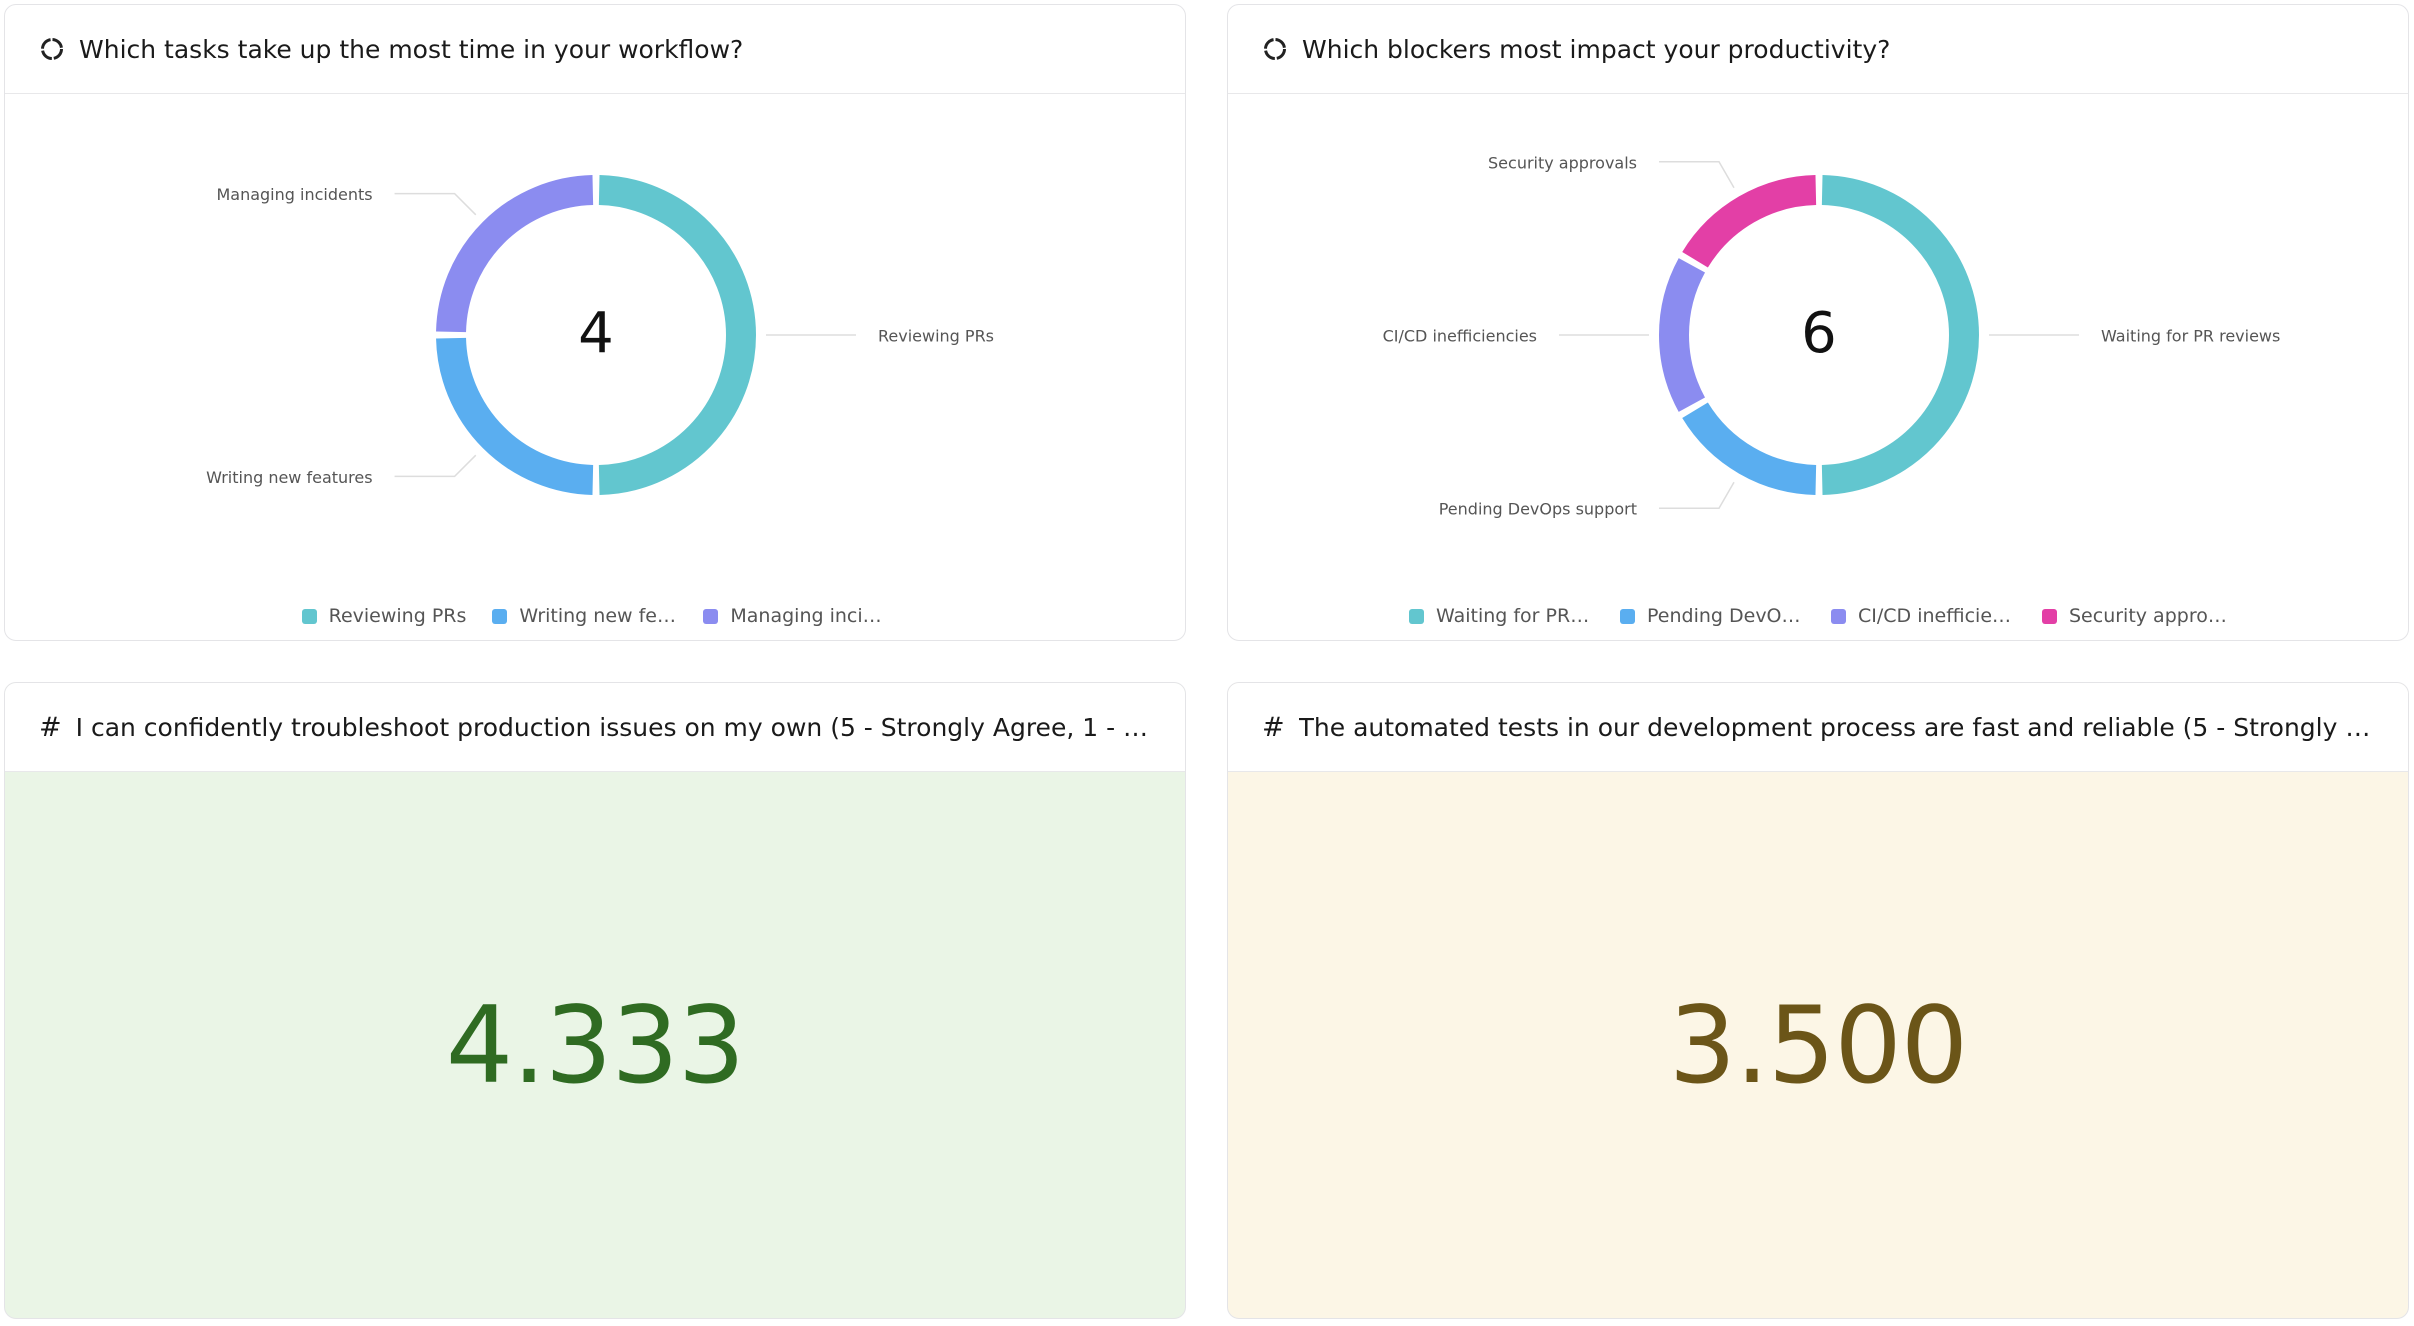 The image size is (2414, 1326). I want to click on metric-value: 4.333, so click(595, 1045).